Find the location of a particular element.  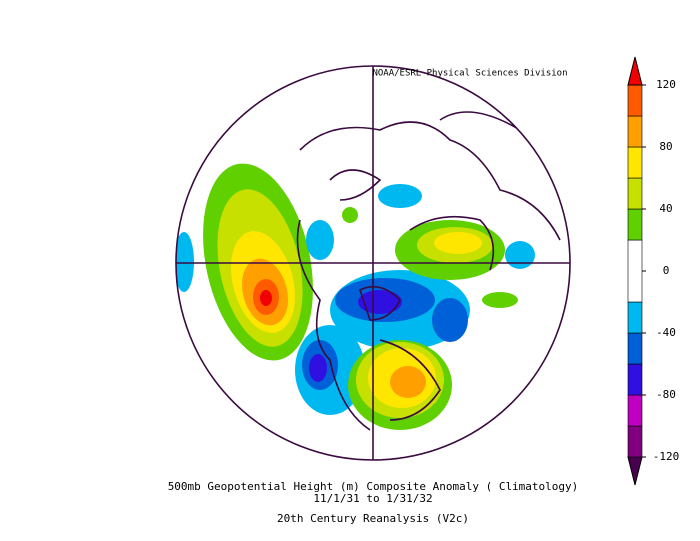

colorbar-tick-label: 0 is located at coordinates (666, 270).